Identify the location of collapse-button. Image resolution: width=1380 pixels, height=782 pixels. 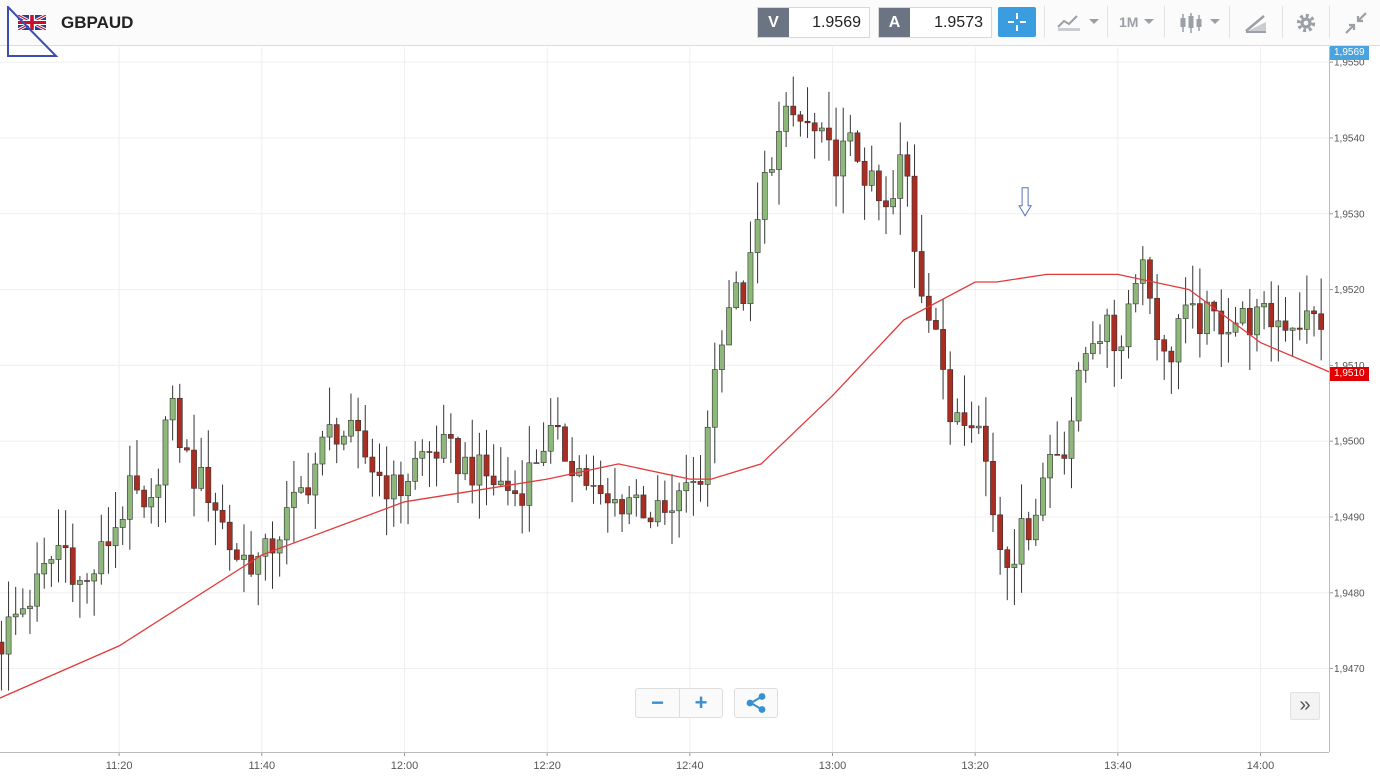
(1354, 22).